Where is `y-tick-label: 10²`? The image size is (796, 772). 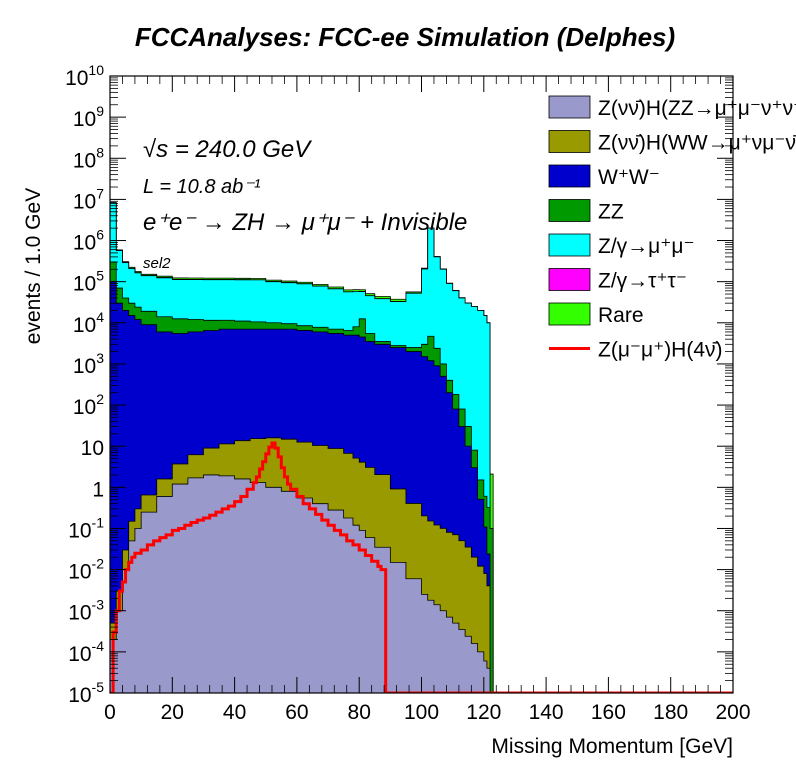 y-tick-label: 10² is located at coordinates (88, 405).